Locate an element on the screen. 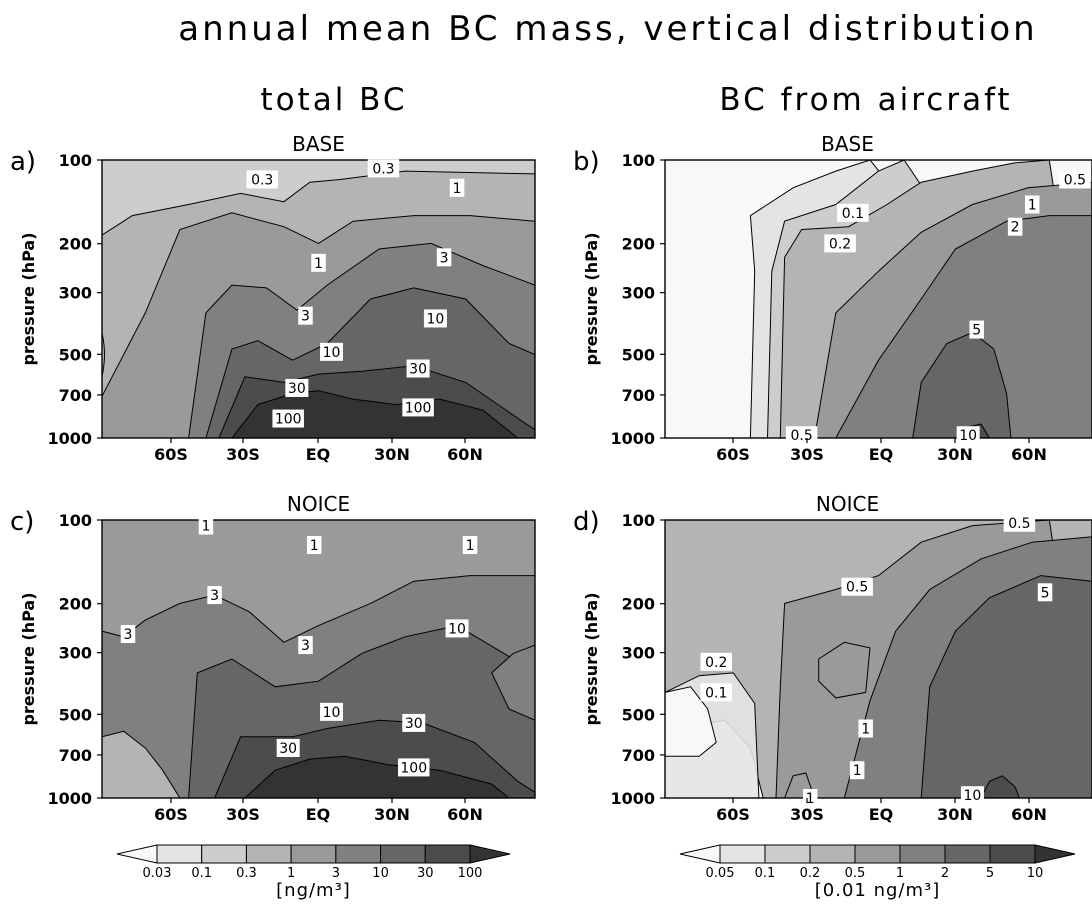 The height and width of the screenshot is (907, 1092). colorbar-tick-label: 10 is located at coordinates (380, 873).